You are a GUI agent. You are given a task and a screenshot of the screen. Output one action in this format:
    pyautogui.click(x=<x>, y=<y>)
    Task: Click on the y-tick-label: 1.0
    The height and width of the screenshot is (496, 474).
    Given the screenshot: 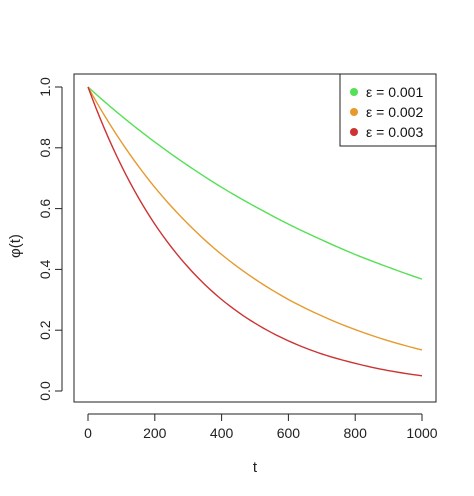 What is the action you would take?
    pyautogui.click(x=45, y=87)
    